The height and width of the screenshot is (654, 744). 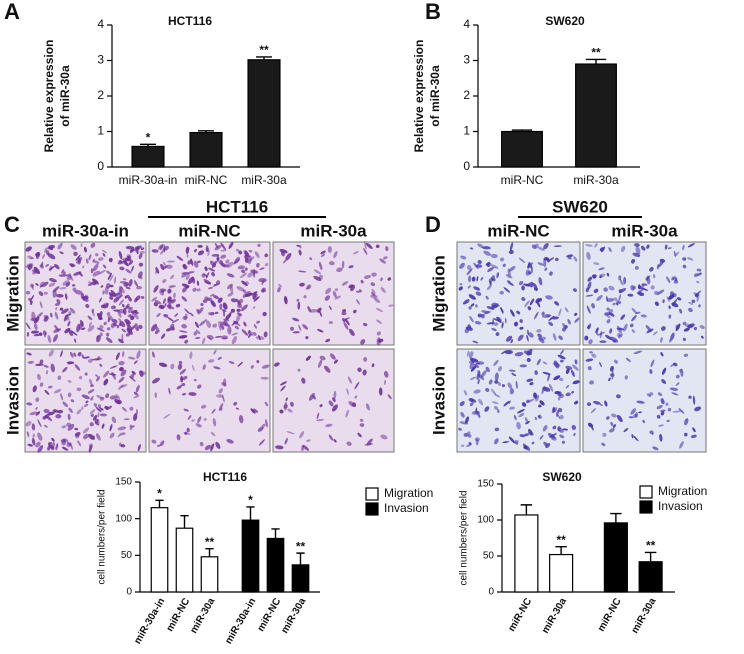 I want to click on error-bar, so click(x=526, y=509).